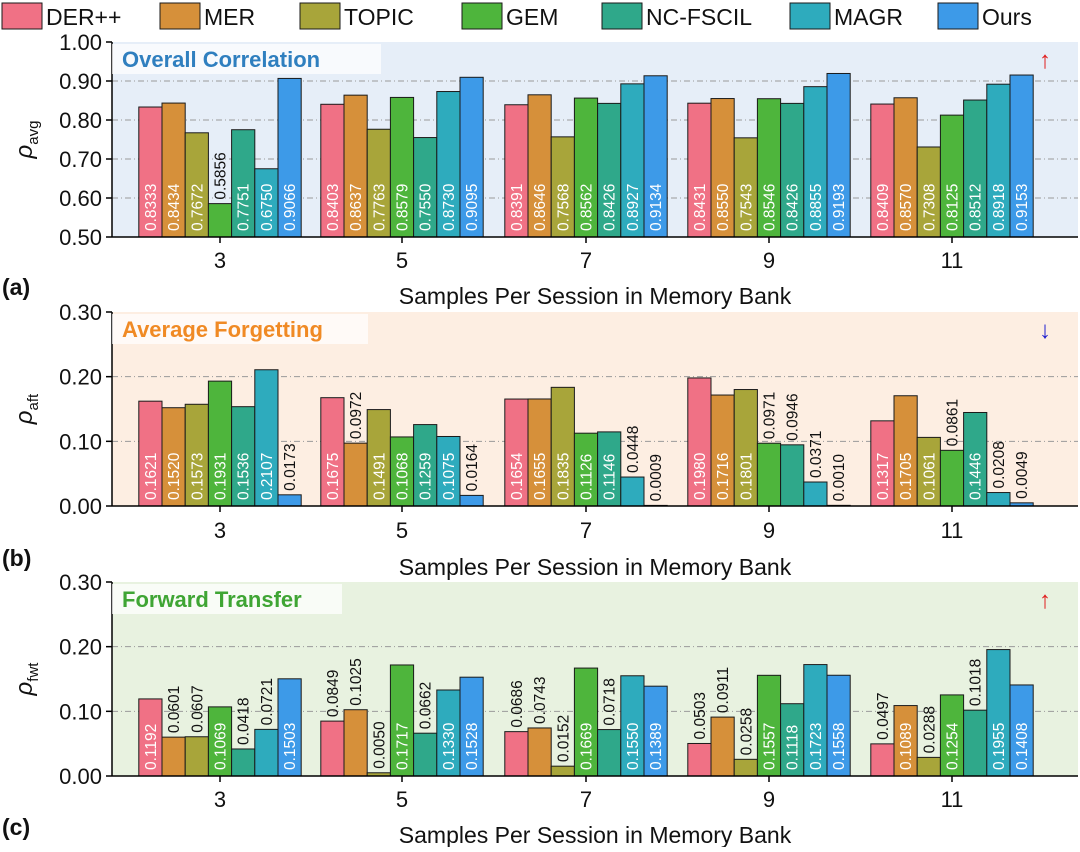 Image resolution: width=1080 pixels, height=852 pixels. Describe the element at coordinates (426, 207) in the screenshot. I see `bar-value-label: 0.7550` at that location.